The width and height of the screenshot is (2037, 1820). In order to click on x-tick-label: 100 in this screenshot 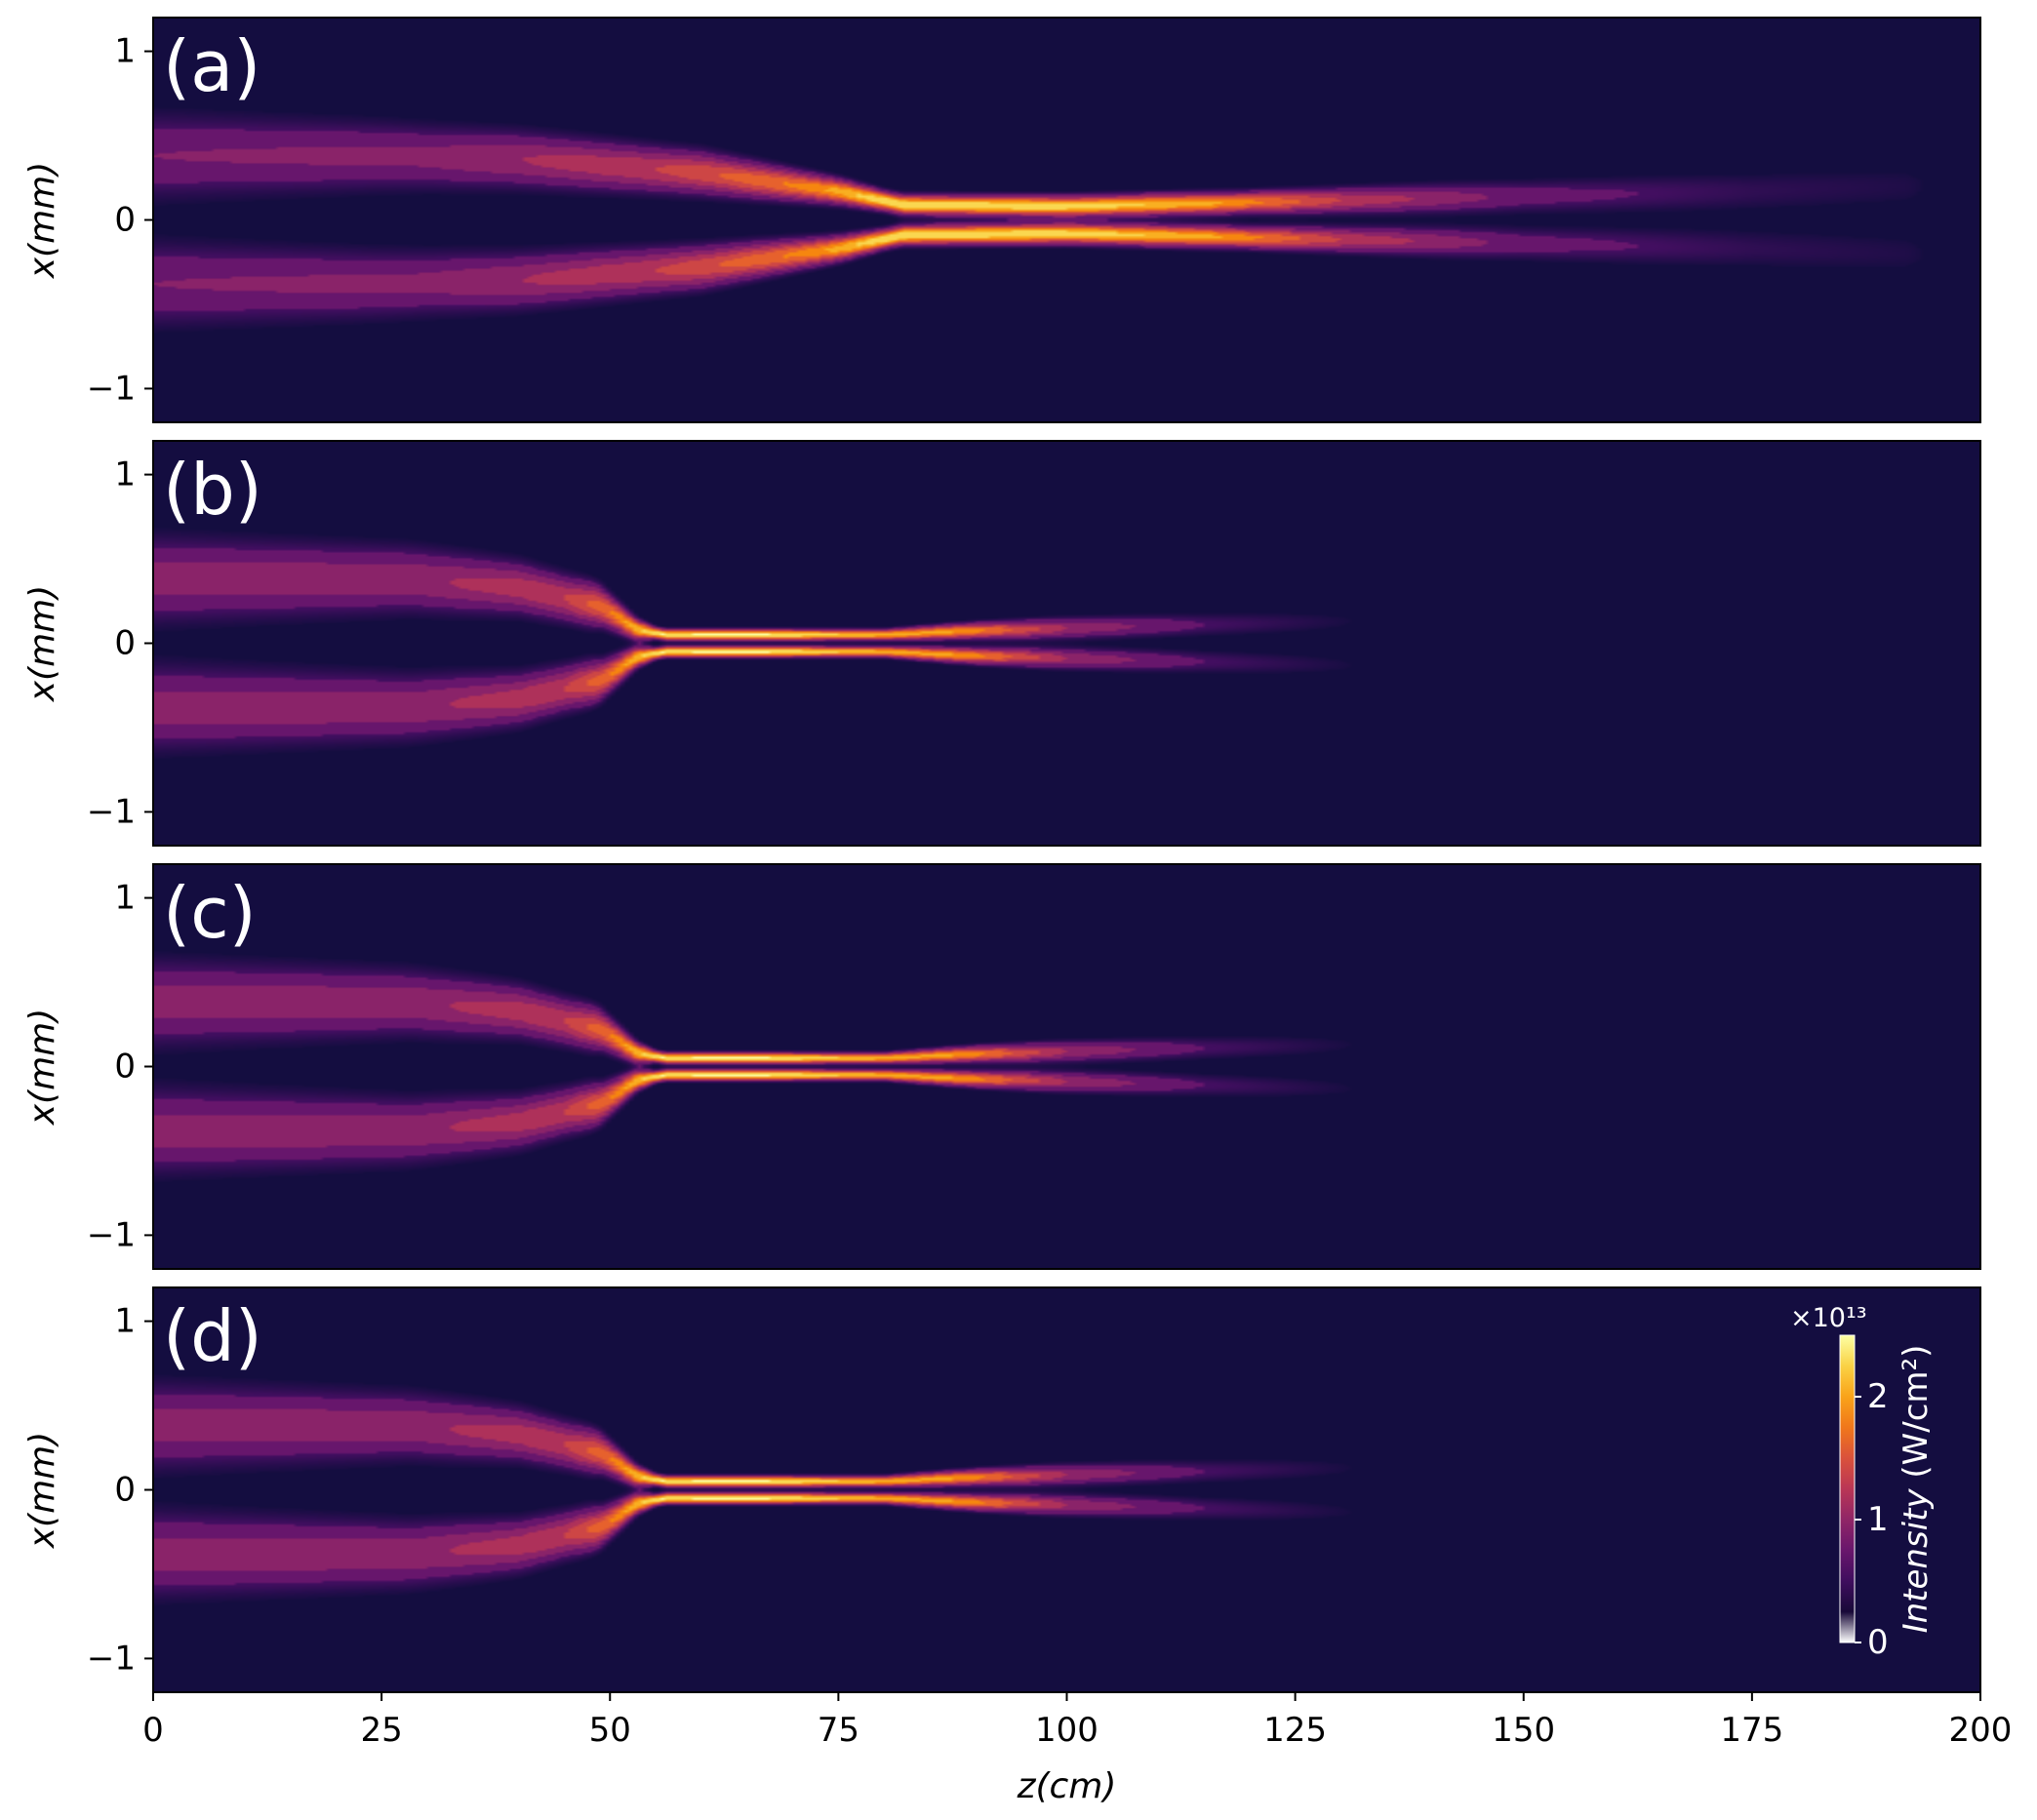, I will do `click(1066, 1730)`.